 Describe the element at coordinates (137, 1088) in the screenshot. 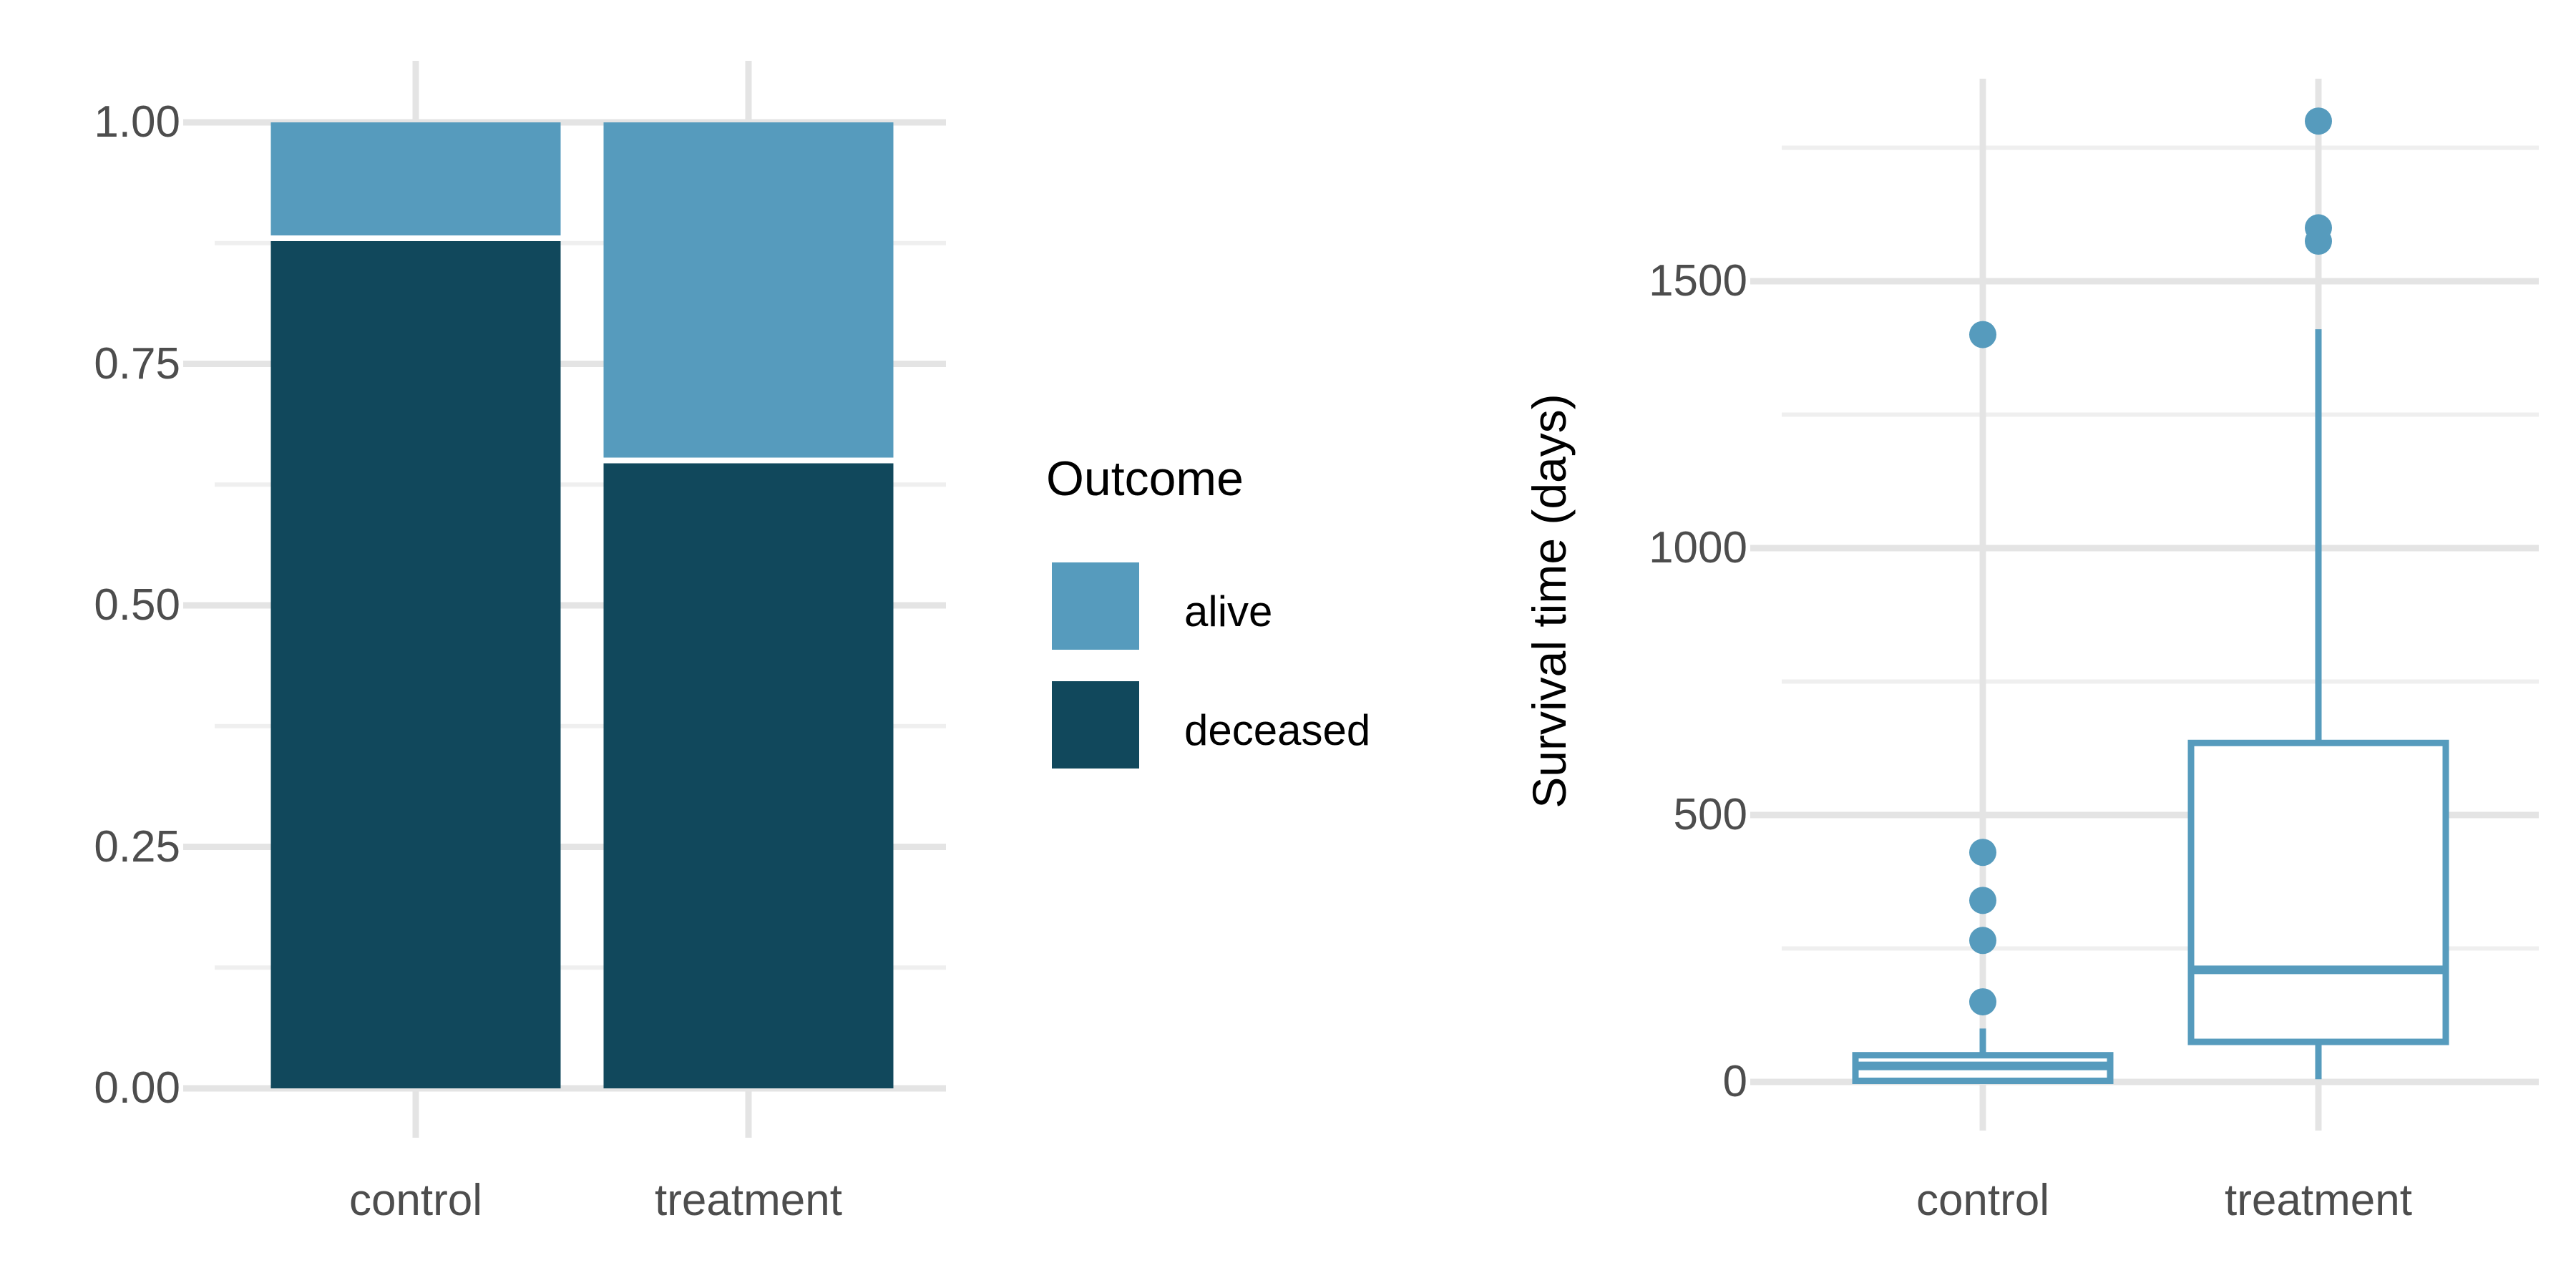

I see `left-ytick-label: 0.00` at that location.